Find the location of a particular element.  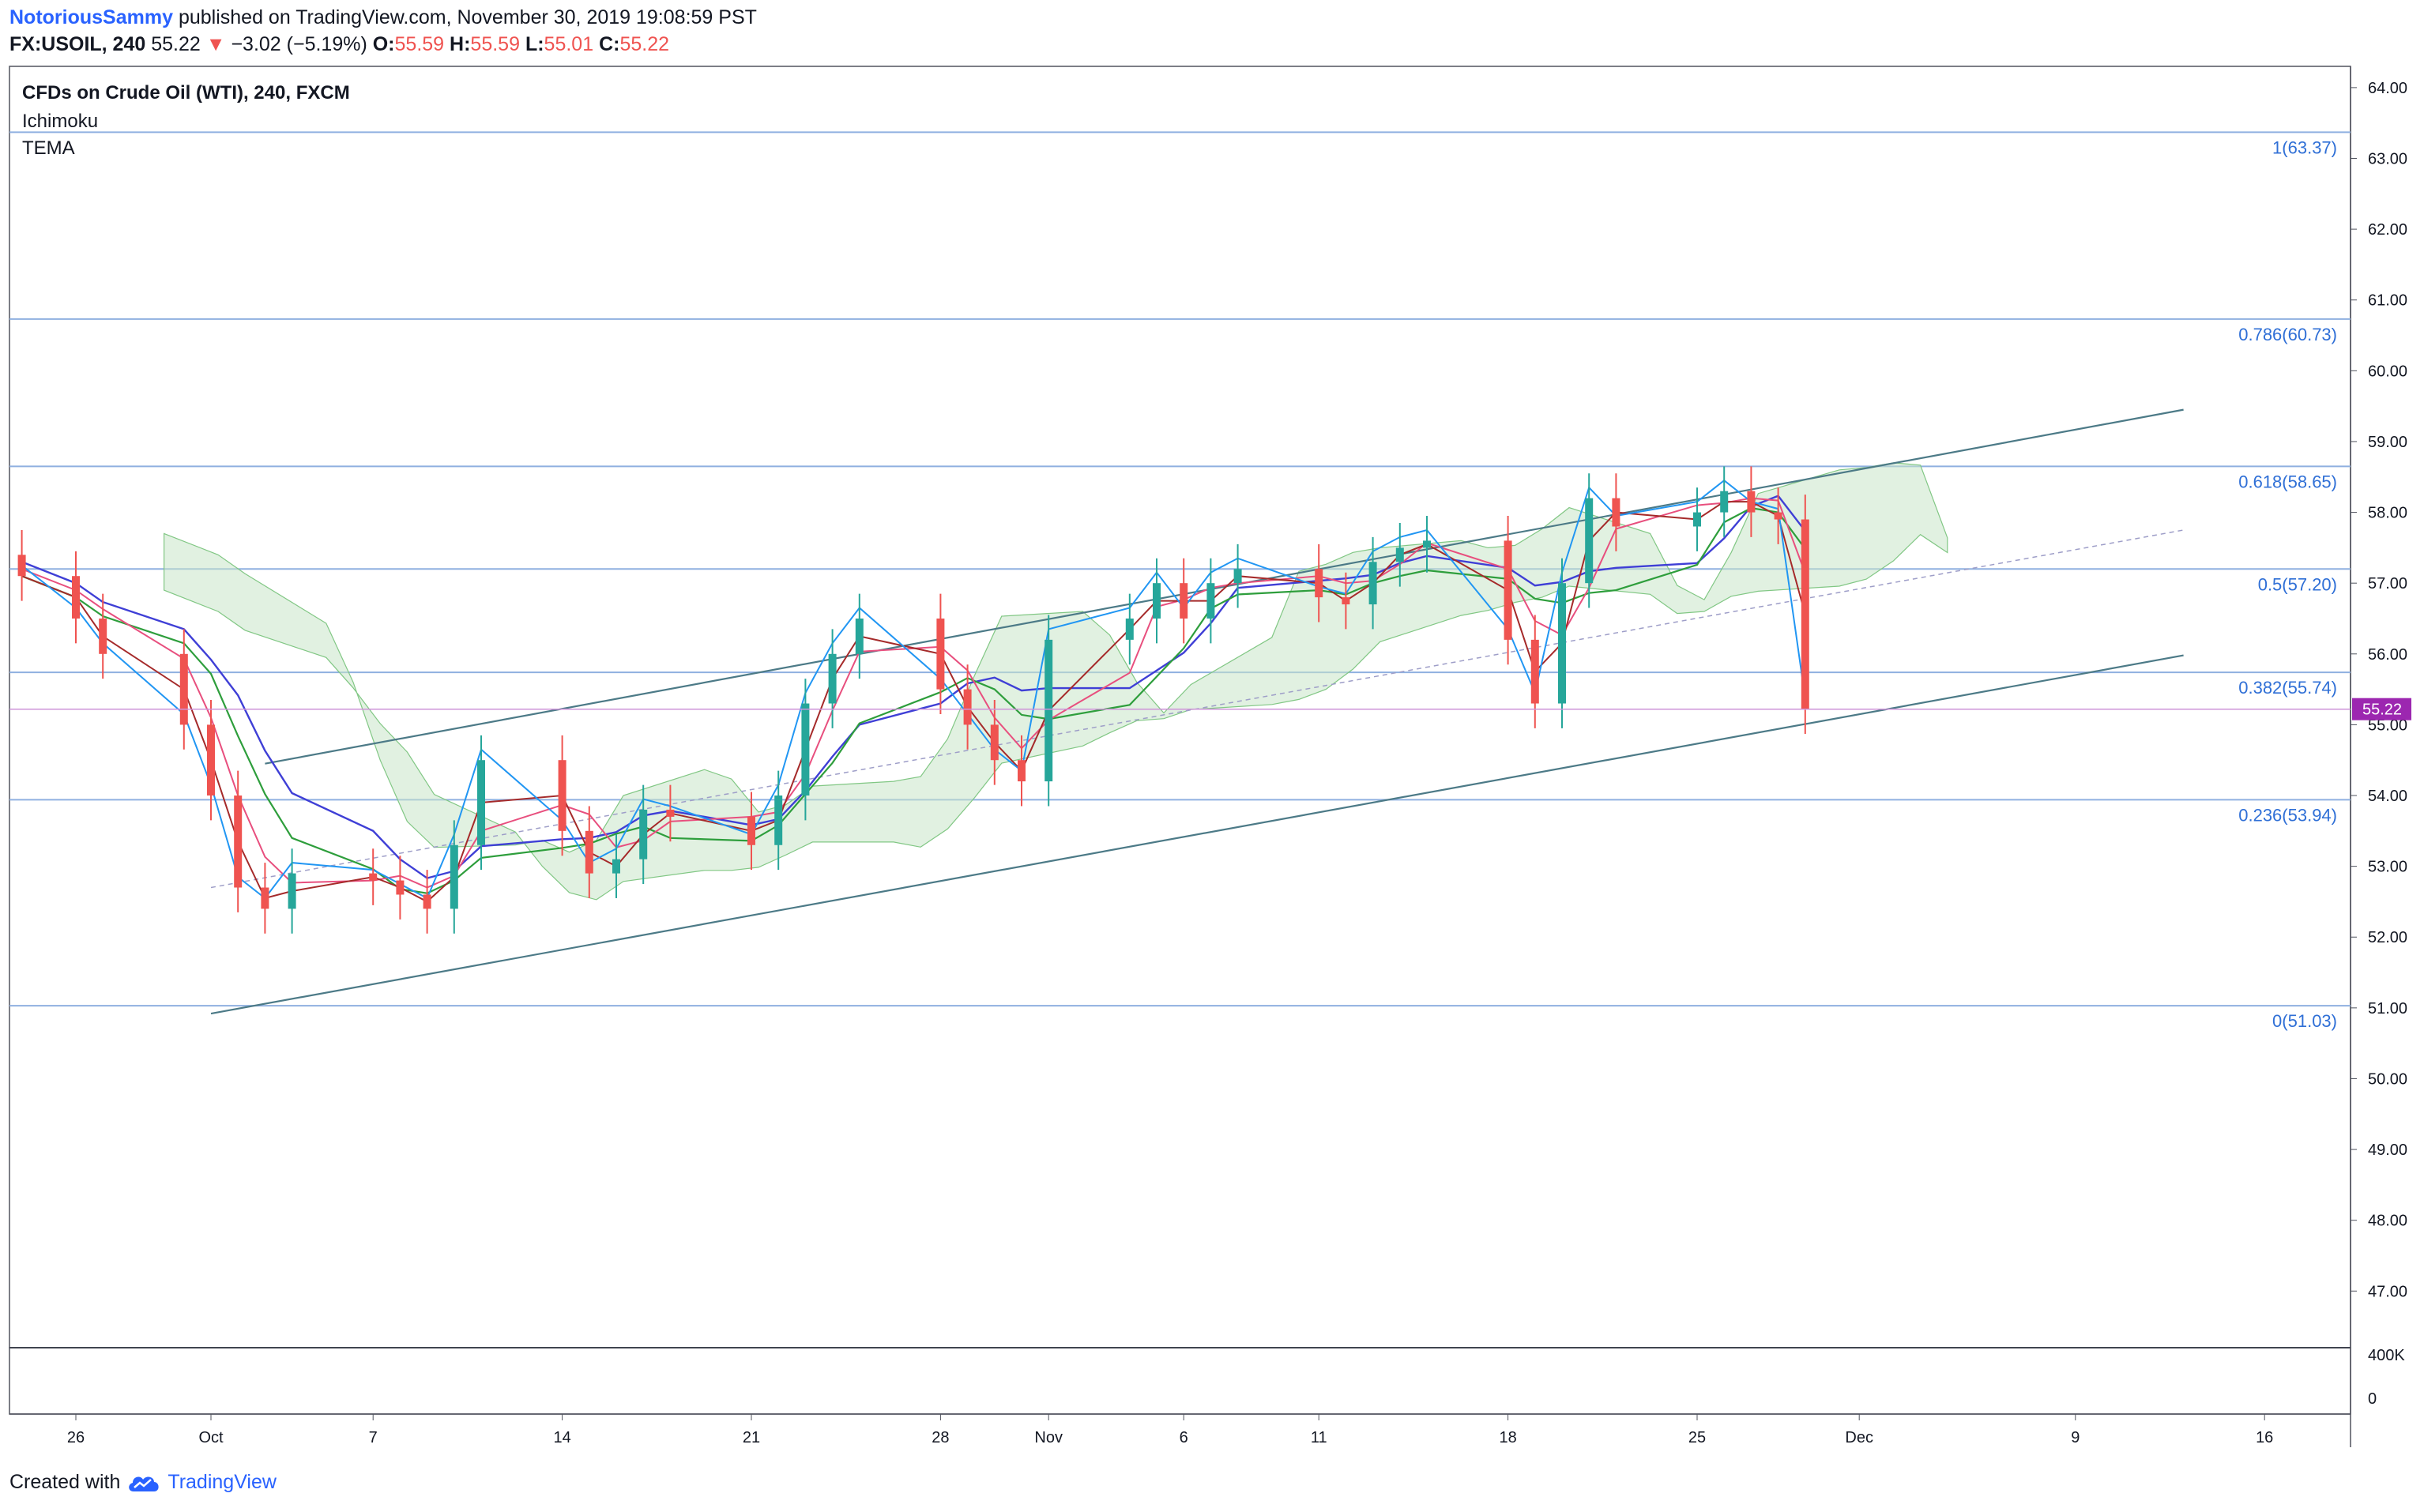

x-tick-label: 14 is located at coordinates (561, 1437).